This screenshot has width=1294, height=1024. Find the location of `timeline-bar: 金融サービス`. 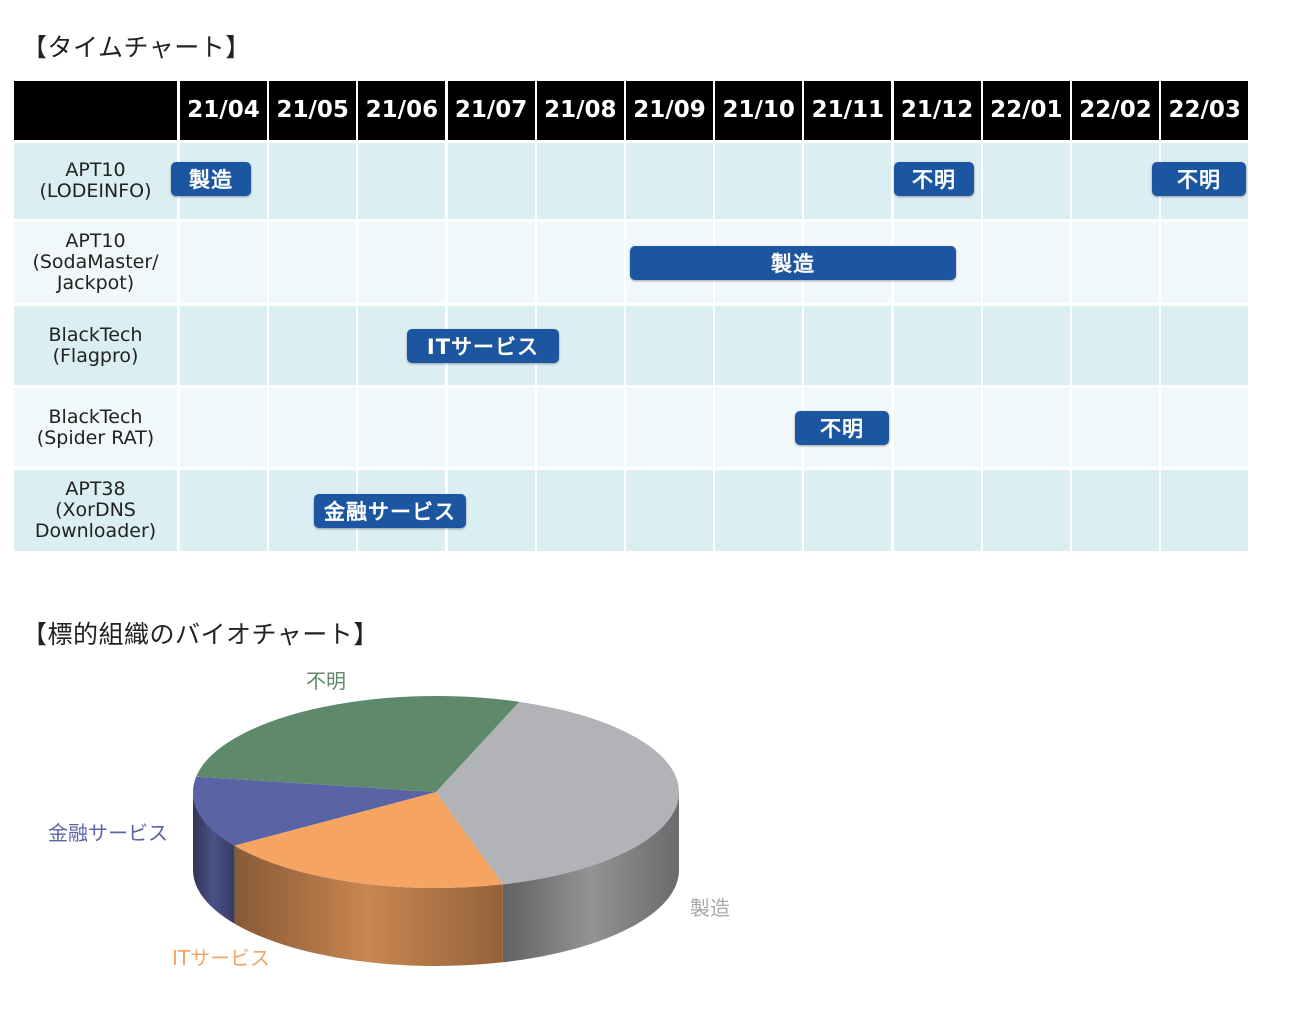

timeline-bar: 金融サービス is located at coordinates (390, 511).